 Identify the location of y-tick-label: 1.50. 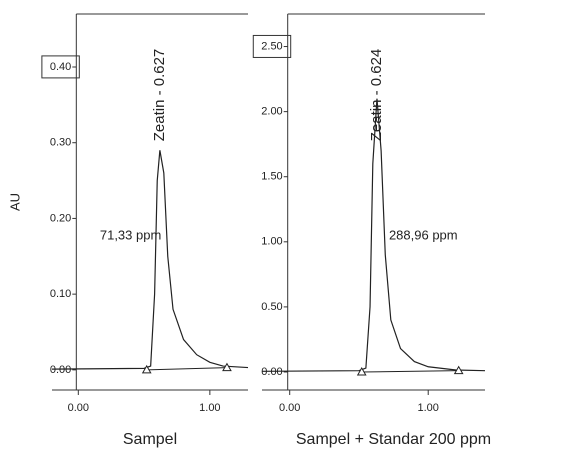
(271, 177).